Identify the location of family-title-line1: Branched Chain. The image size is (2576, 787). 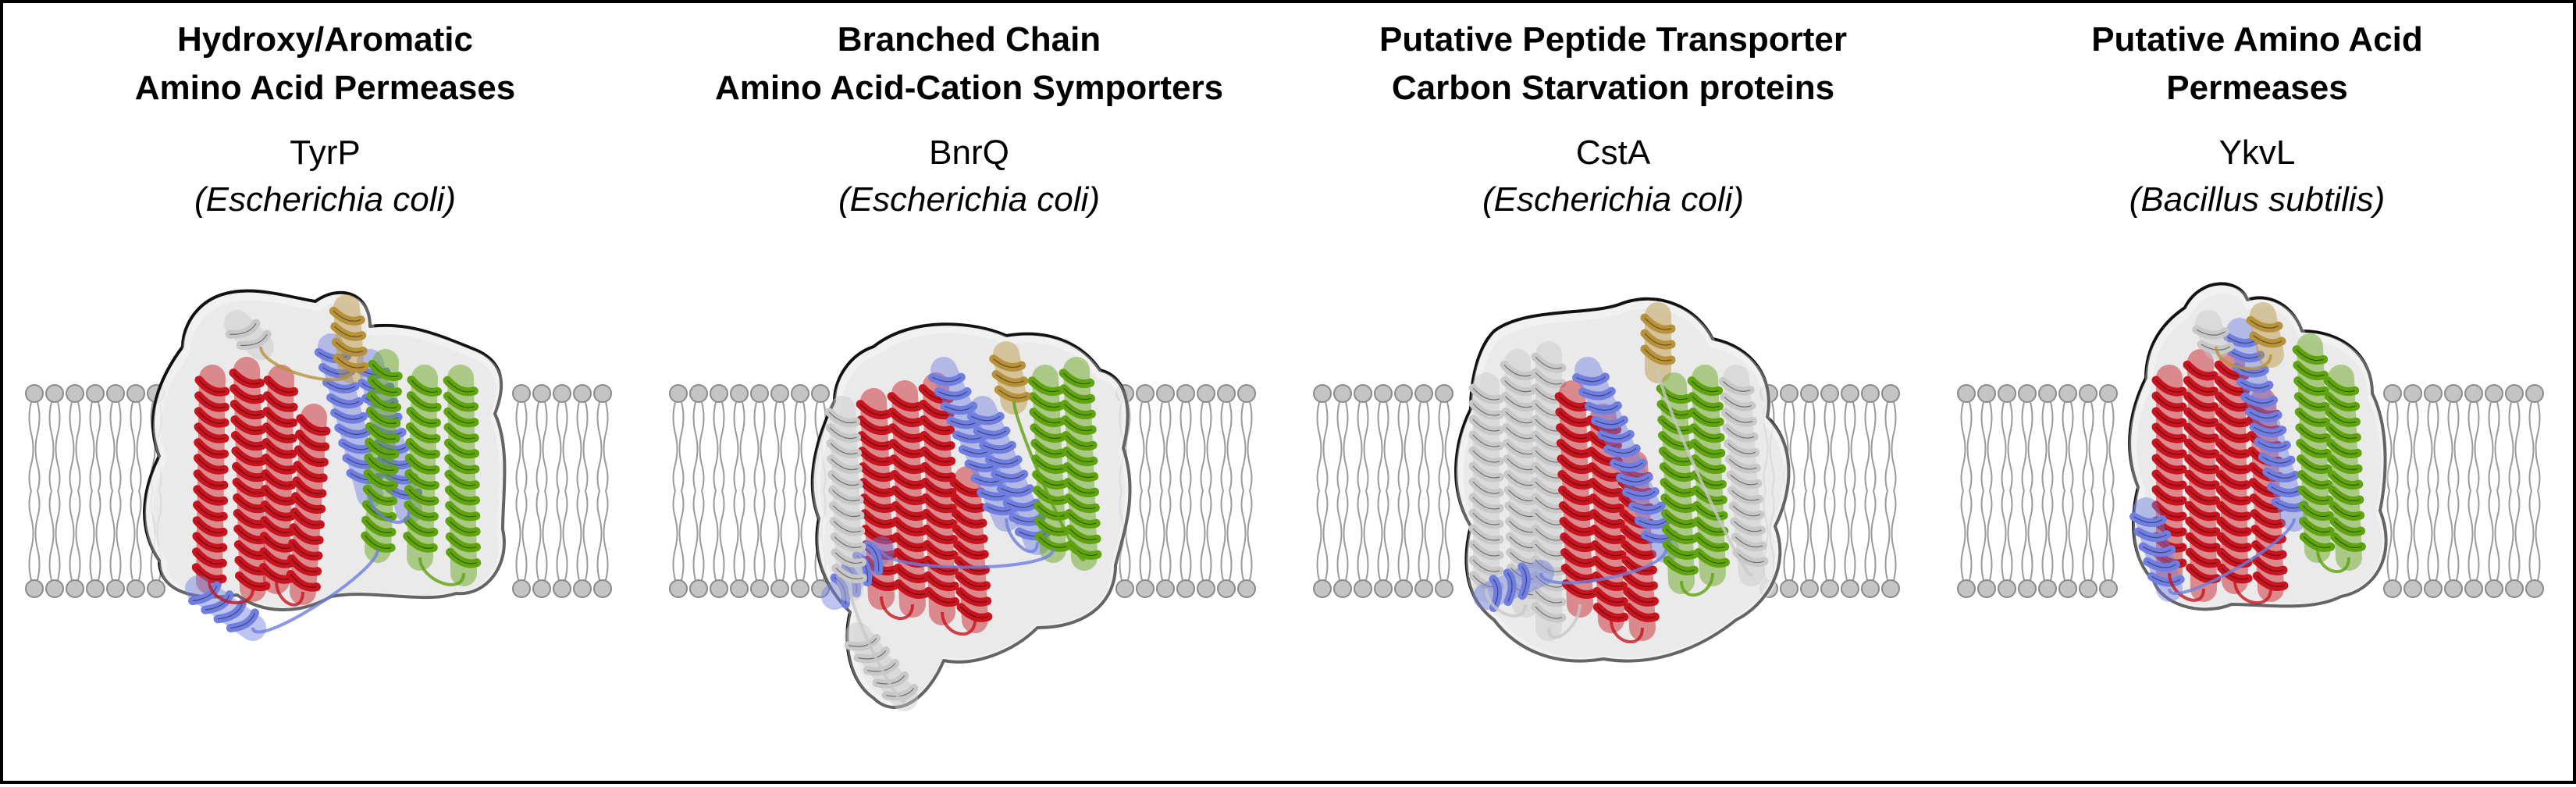
(969, 40).